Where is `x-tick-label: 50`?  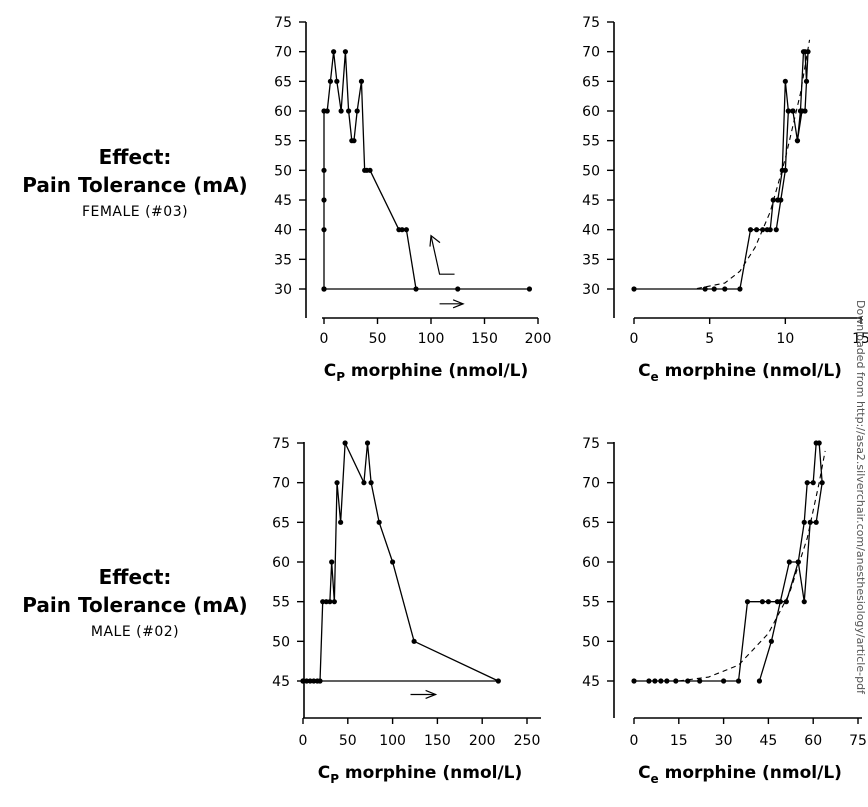
x-tick-label: 50 is located at coordinates (378, 339).